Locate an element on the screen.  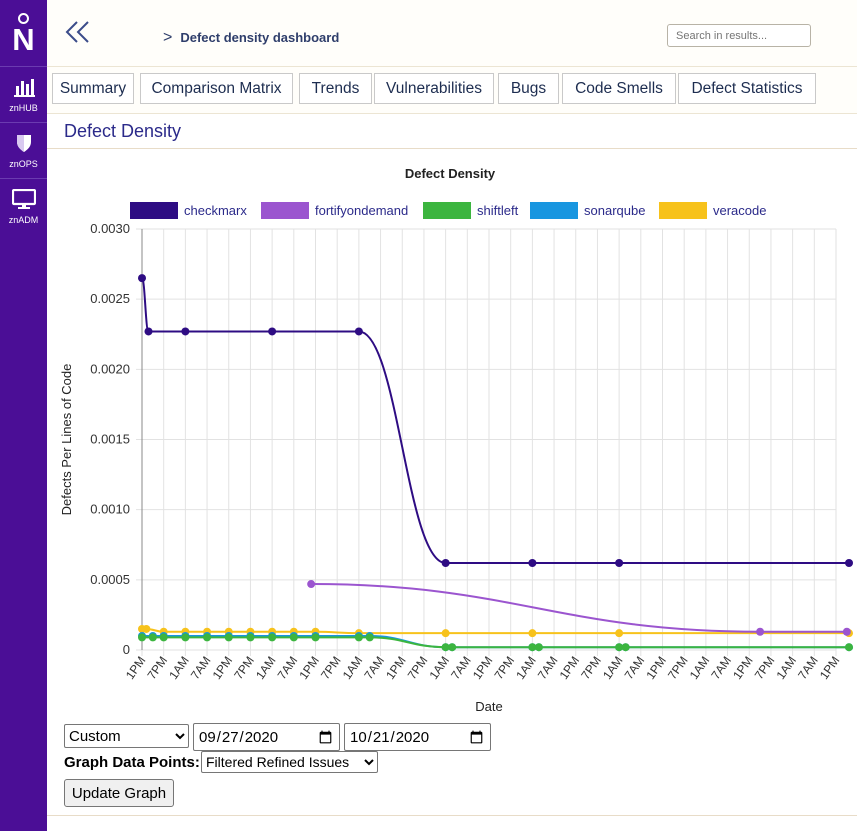
y-tick-label: 0.0005 is located at coordinates (110, 579).